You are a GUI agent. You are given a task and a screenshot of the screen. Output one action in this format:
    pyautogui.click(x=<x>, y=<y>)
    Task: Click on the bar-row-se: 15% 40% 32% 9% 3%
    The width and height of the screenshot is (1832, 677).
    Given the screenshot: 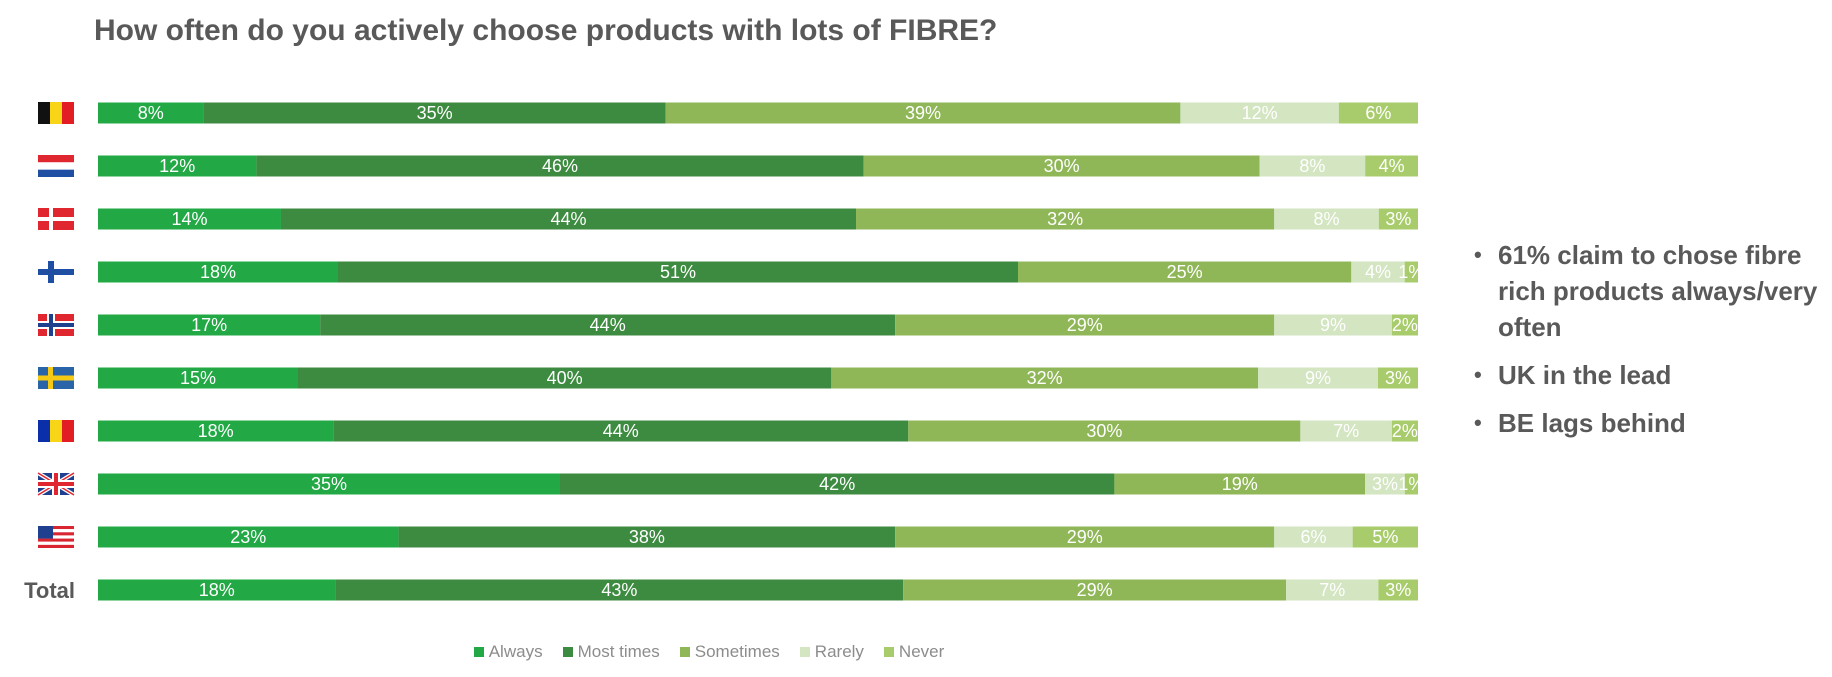 What is the action you would take?
    pyautogui.click(x=758, y=378)
    